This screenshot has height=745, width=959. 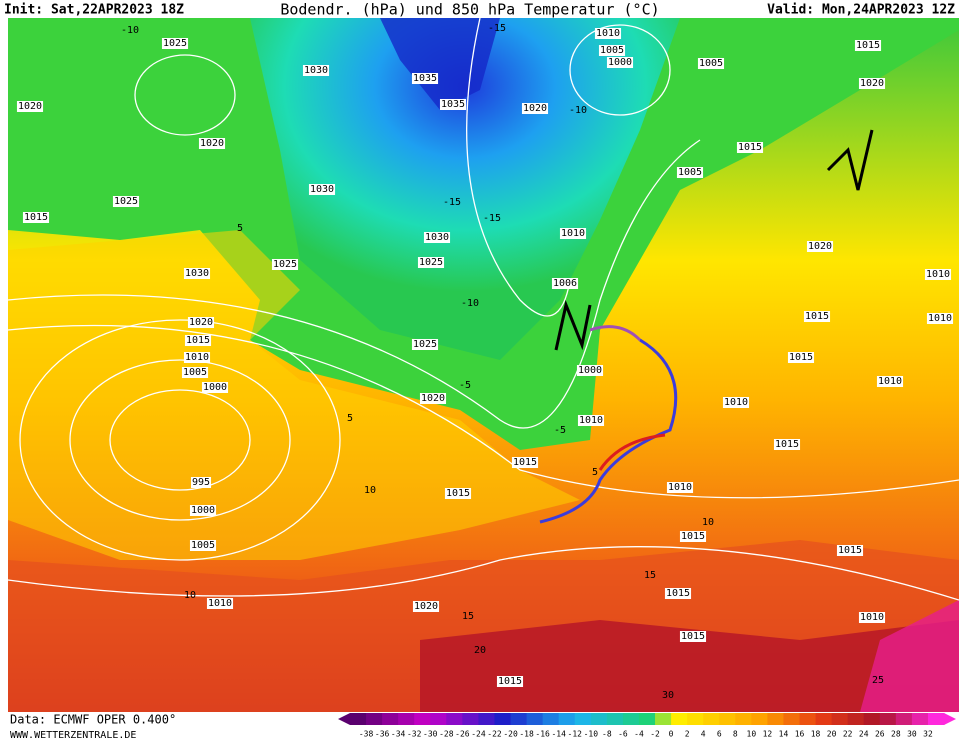 I want to click on isobar-label: 995, so click(x=201, y=482).